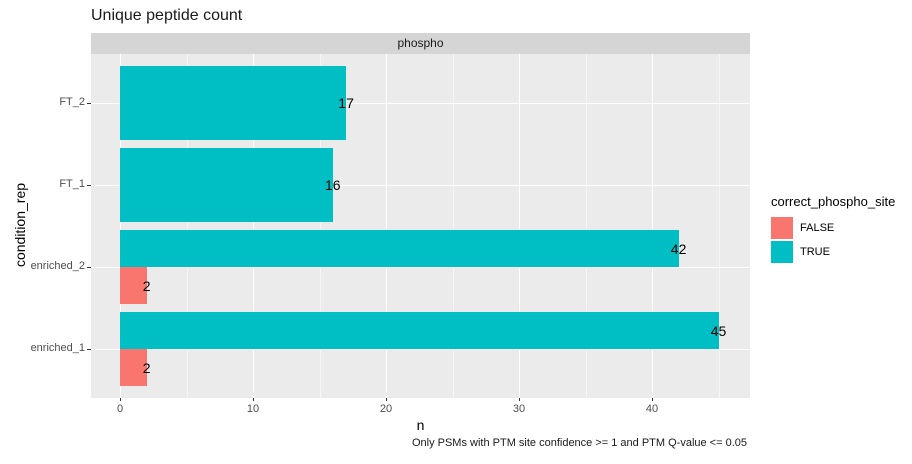 The image size is (912, 464). Describe the element at coordinates (420, 425) in the screenshot. I see `x-axis-title: n` at that location.